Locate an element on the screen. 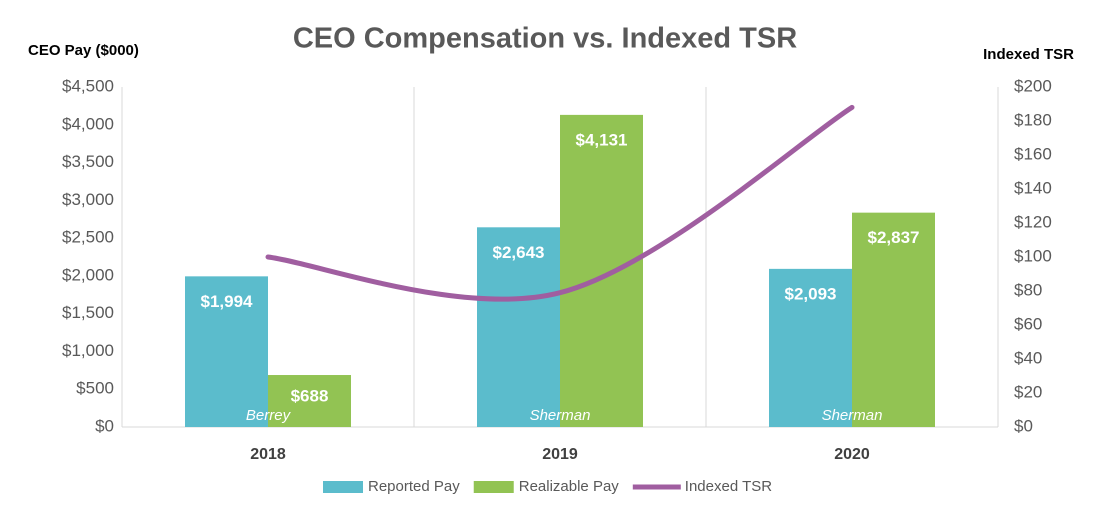 This screenshot has width=1098, height=514. y-tick-label: $1,500 is located at coordinates (88, 312).